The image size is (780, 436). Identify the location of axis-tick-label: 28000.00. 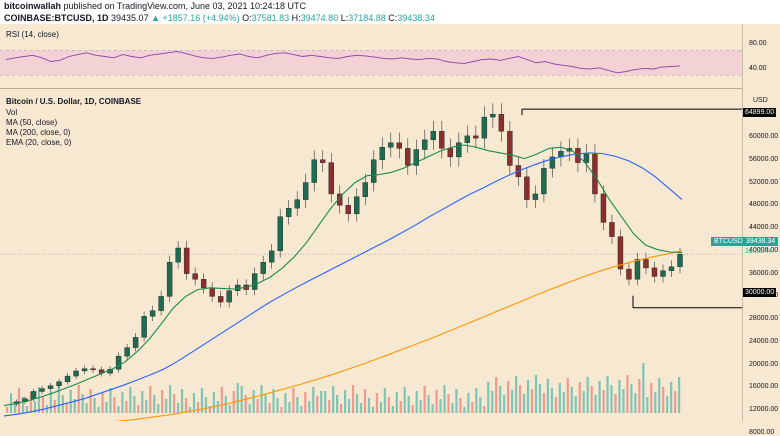
(764, 319).